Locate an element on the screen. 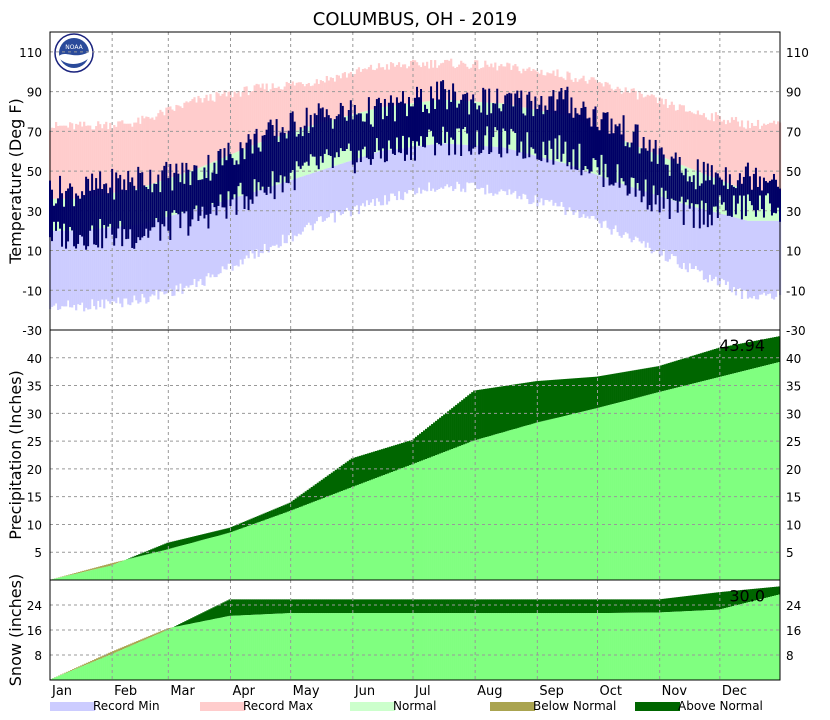 This screenshot has width=830, height=720. precip-ytick-right: 10 is located at coordinates (793, 525).